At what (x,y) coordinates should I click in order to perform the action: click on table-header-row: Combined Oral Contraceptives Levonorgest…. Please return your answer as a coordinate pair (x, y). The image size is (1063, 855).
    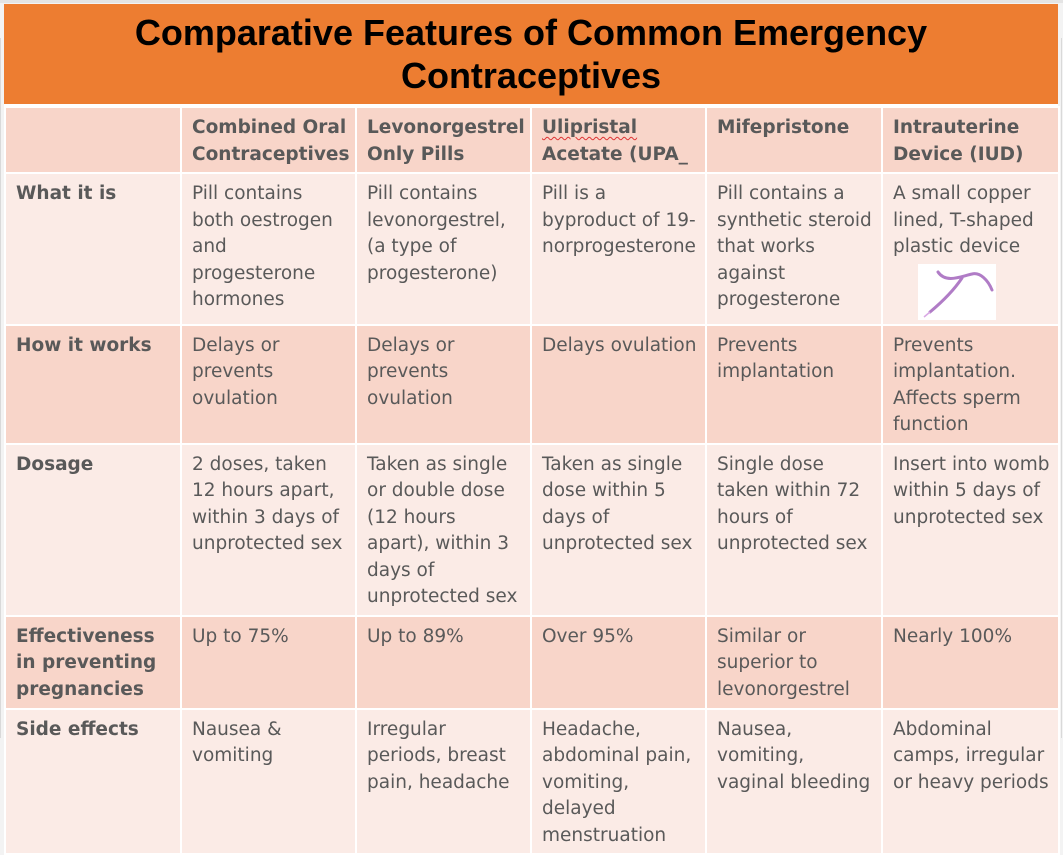
    Looking at the image, I should click on (532, 140).